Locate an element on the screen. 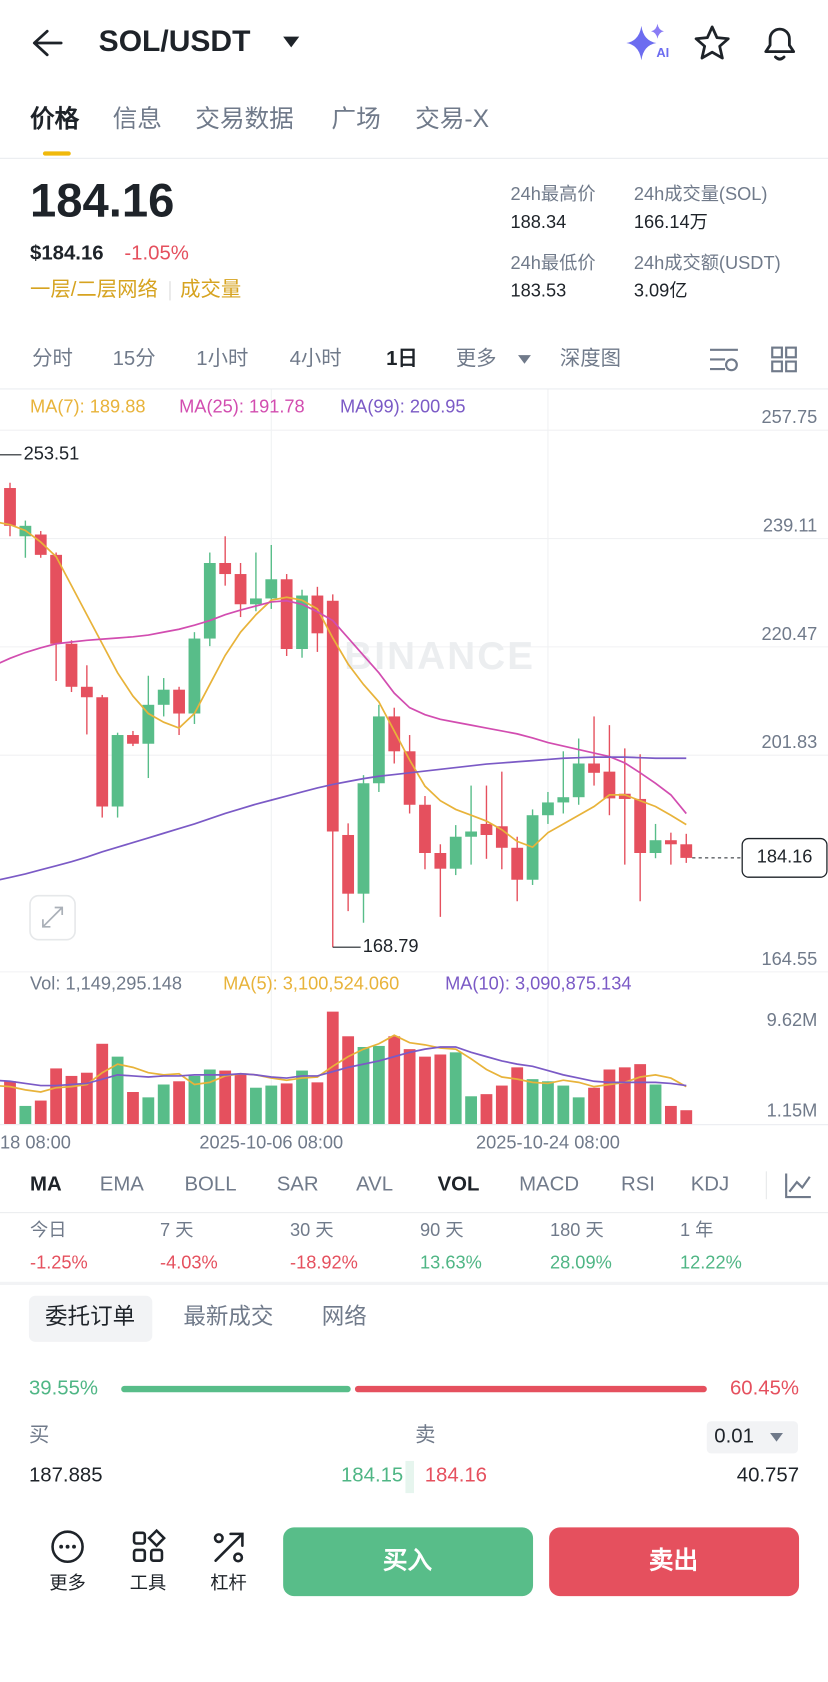  buy-button is located at coordinates (408, 1562).